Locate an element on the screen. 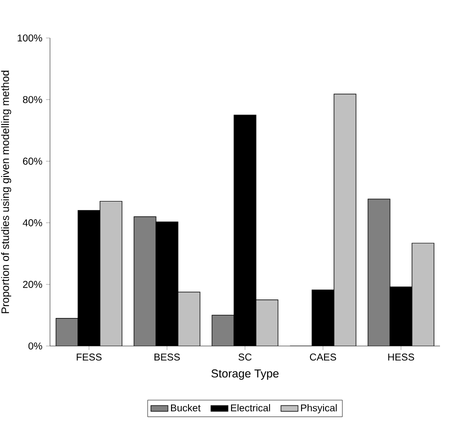 This screenshot has width=459, height=425. x-axis-title: Storage Type is located at coordinates (245, 374).